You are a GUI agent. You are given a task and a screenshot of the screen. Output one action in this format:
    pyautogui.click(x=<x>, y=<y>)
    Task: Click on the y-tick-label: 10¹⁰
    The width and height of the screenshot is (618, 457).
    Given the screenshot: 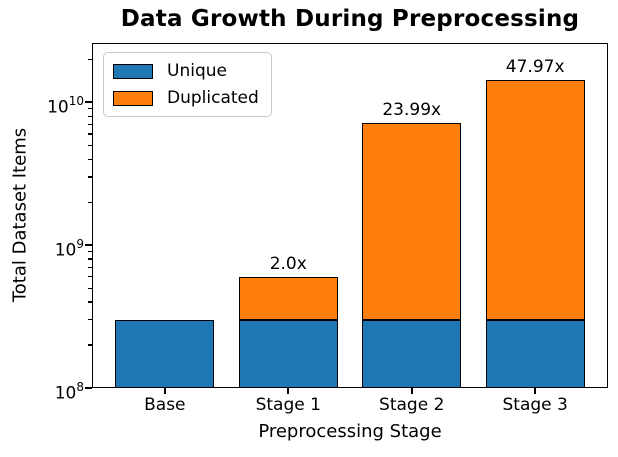 What is the action you would take?
    pyautogui.click(x=65, y=106)
    